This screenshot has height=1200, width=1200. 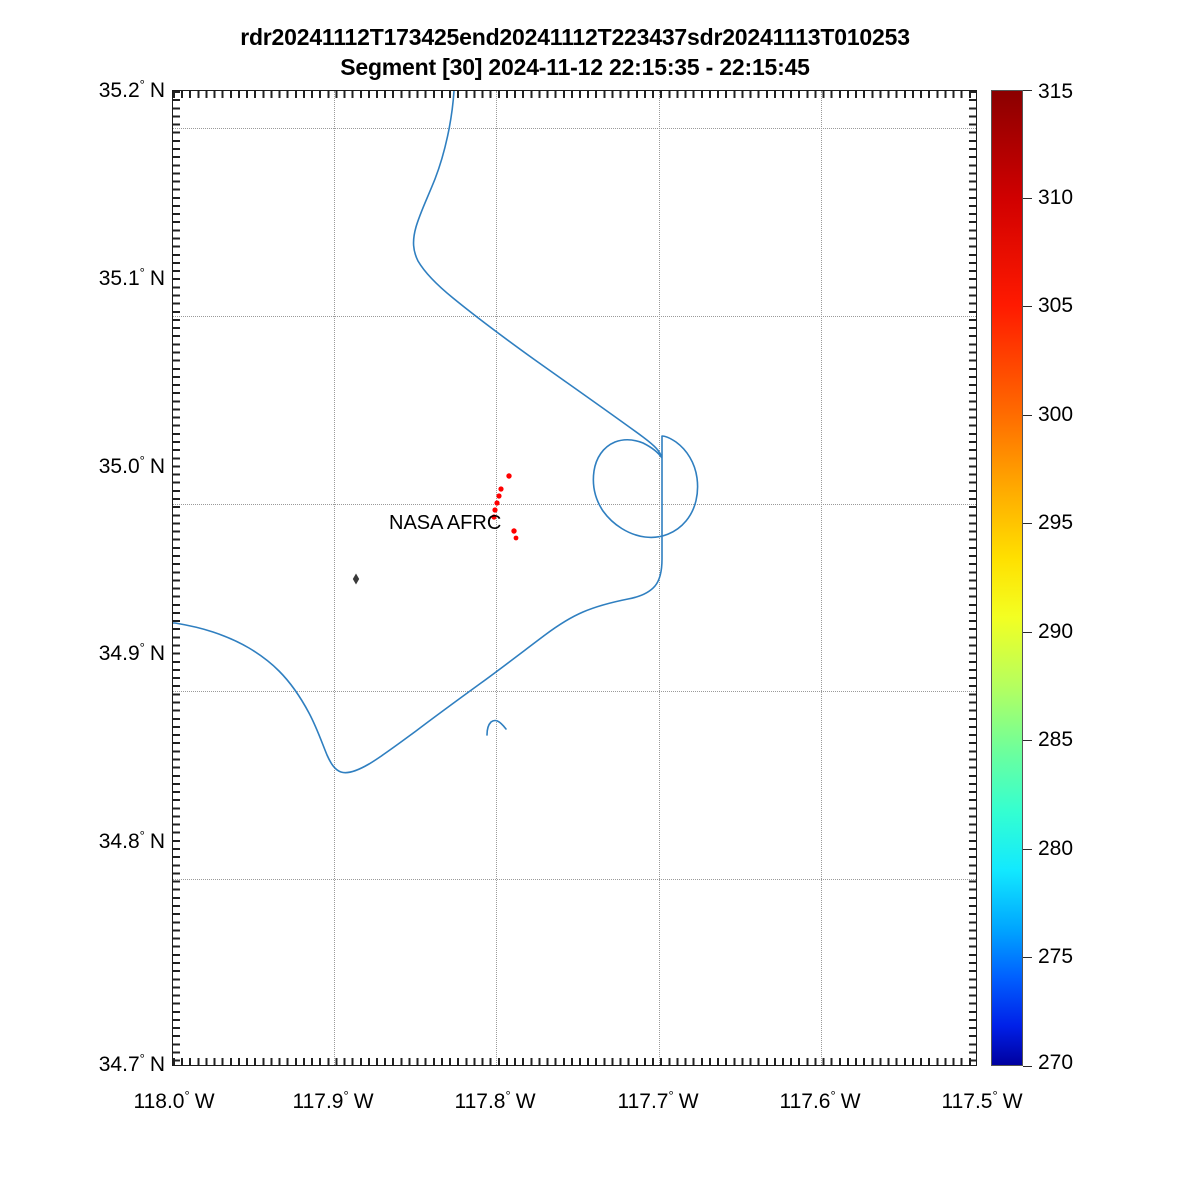 What do you see at coordinates (119, 841) in the screenshot?
I see `ytick-value: 34.8` at bounding box center [119, 841].